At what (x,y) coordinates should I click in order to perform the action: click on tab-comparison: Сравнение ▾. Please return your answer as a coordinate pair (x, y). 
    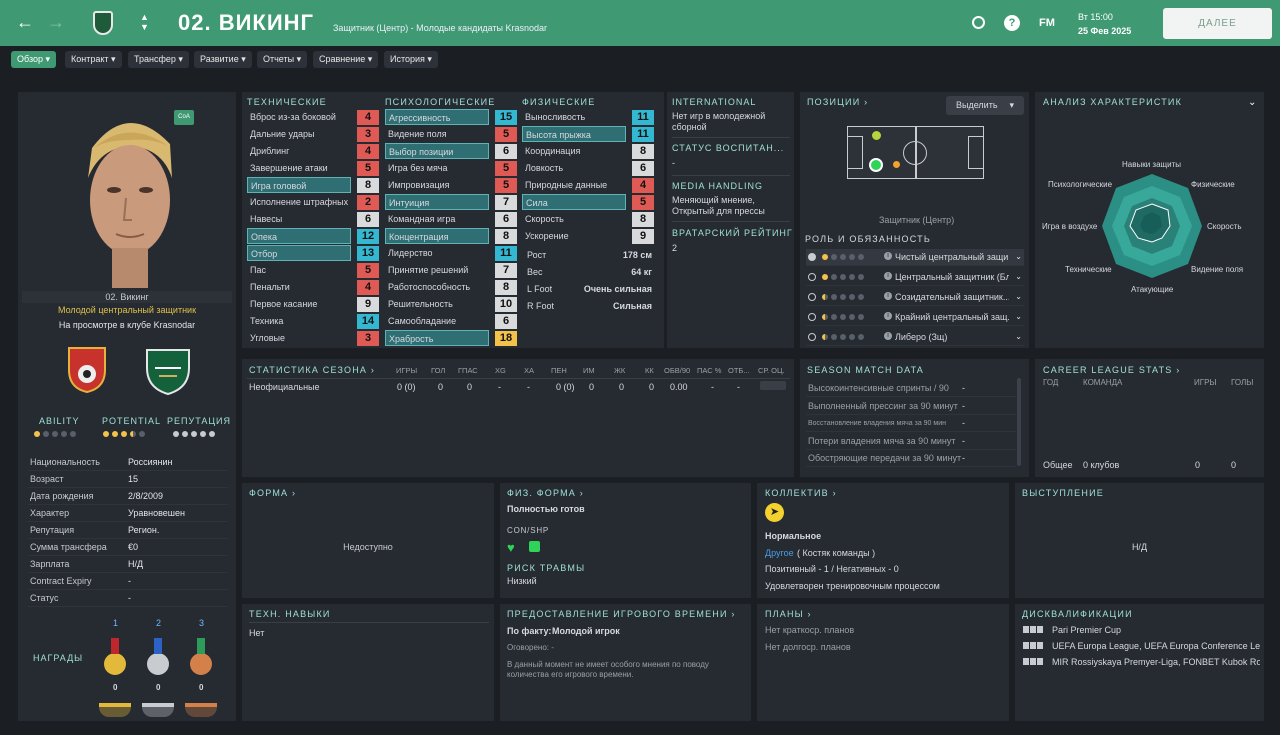
    Looking at the image, I should click on (346, 59).